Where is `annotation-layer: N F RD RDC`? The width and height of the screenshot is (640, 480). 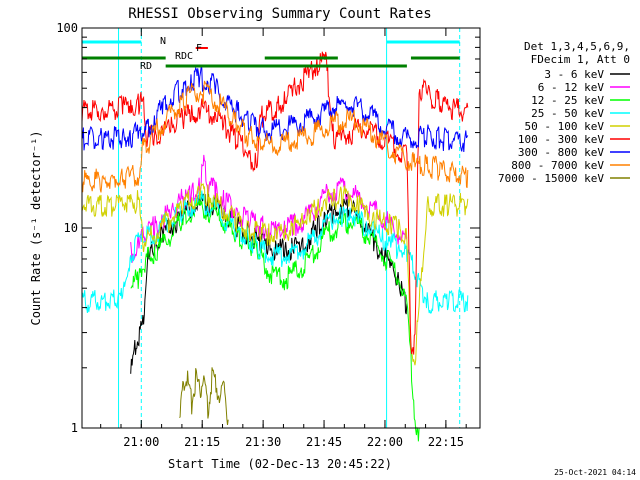 annotation-layer: N F RD RDC is located at coordinates (271, 54).